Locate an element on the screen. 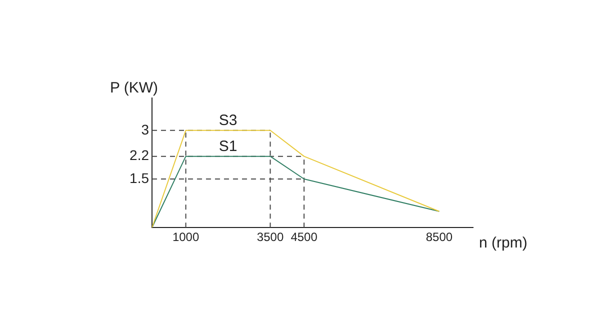  x-tick-label: 8500 is located at coordinates (439, 237).